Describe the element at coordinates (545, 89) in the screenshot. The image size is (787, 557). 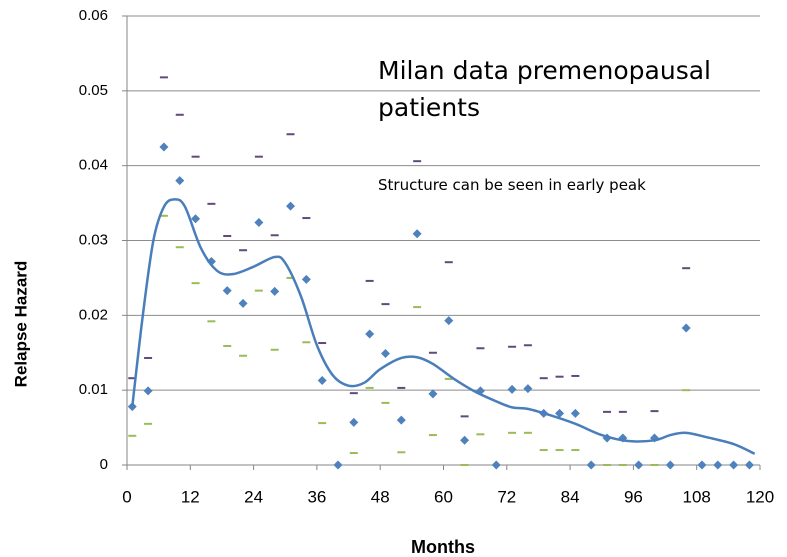
I see `chart-title: Milan data premenopausal patients` at that location.